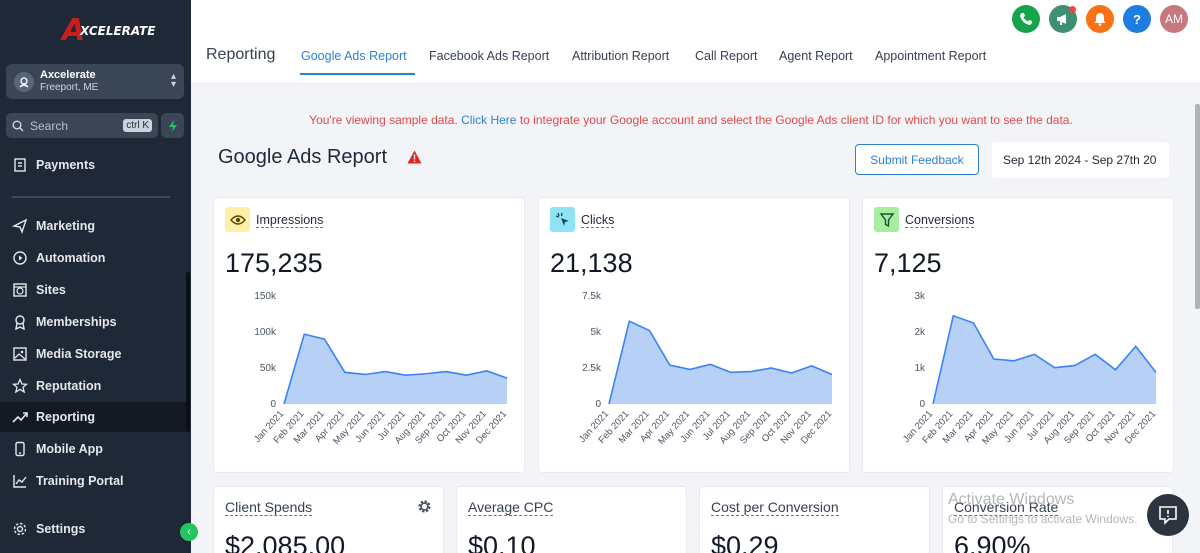  What do you see at coordinates (598, 220) in the screenshot?
I see `clicks-label: Clicks` at bounding box center [598, 220].